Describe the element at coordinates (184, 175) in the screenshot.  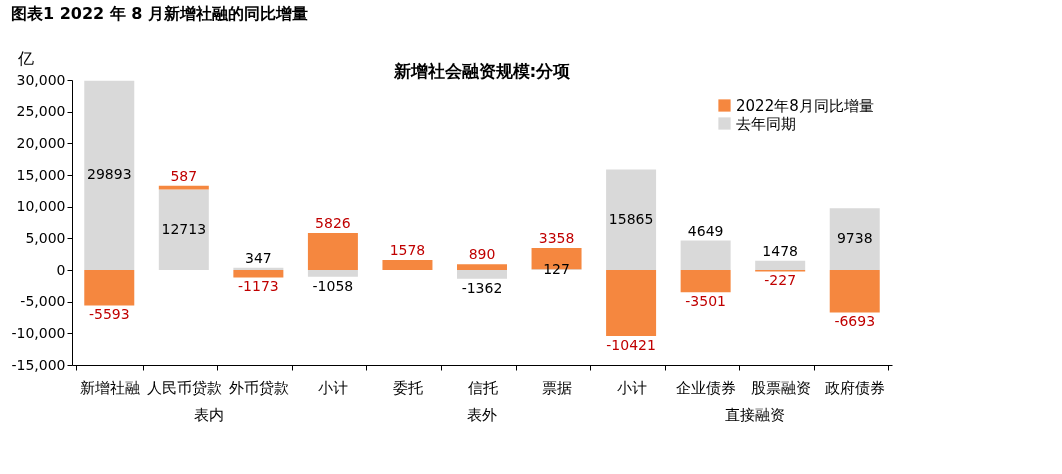
I see `data-label: 587` at that location.